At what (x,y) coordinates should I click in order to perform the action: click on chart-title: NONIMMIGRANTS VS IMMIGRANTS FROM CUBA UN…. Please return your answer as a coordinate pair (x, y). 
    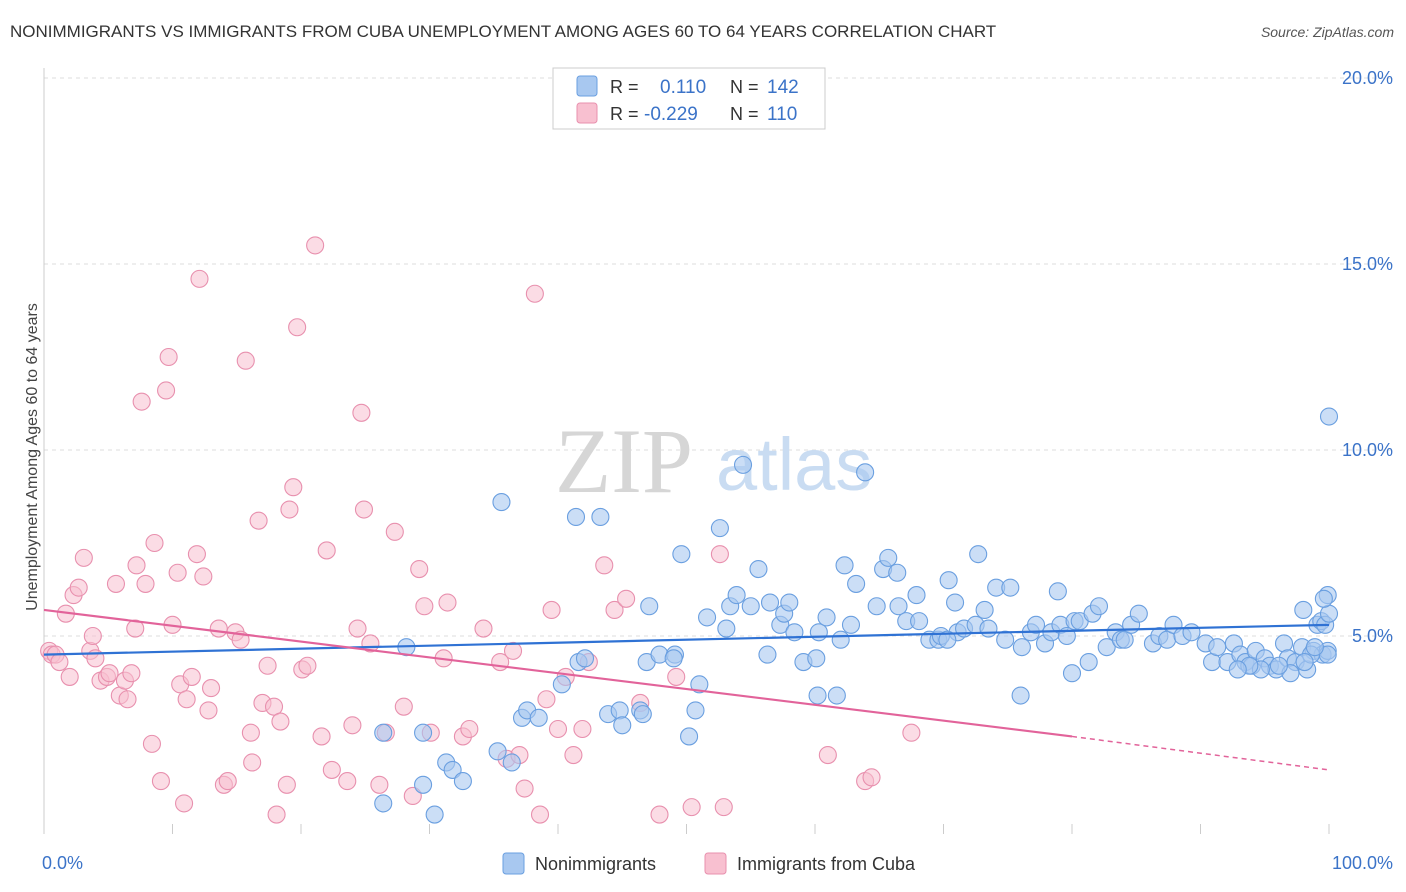
    Looking at the image, I should click on (503, 31).